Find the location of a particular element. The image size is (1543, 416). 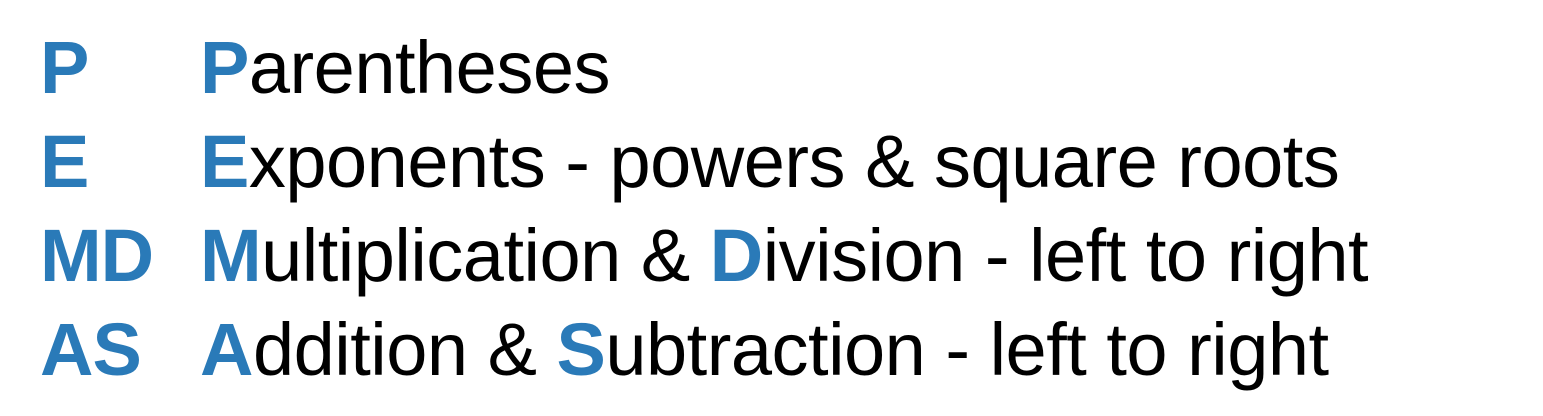

highlighted-letter: S is located at coordinates (581, 349).